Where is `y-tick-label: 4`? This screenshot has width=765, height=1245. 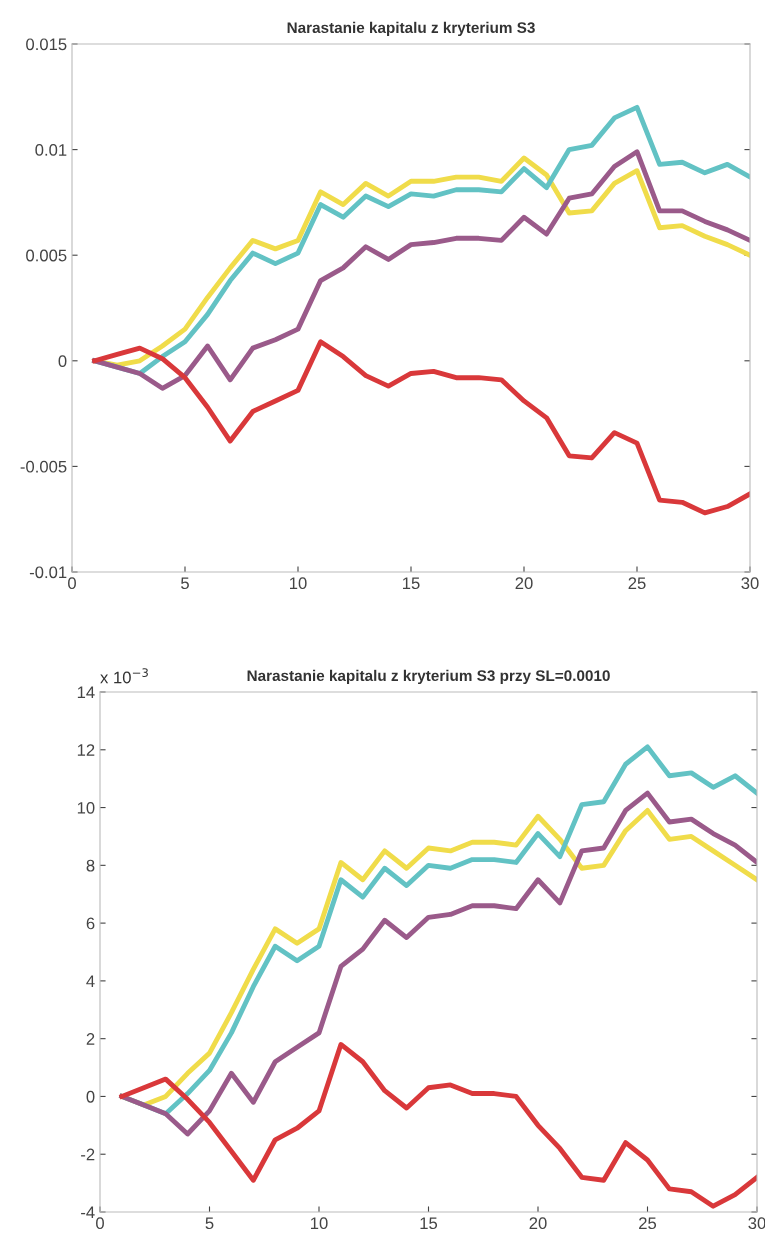
y-tick-label: 4 is located at coordinates (90, 981).